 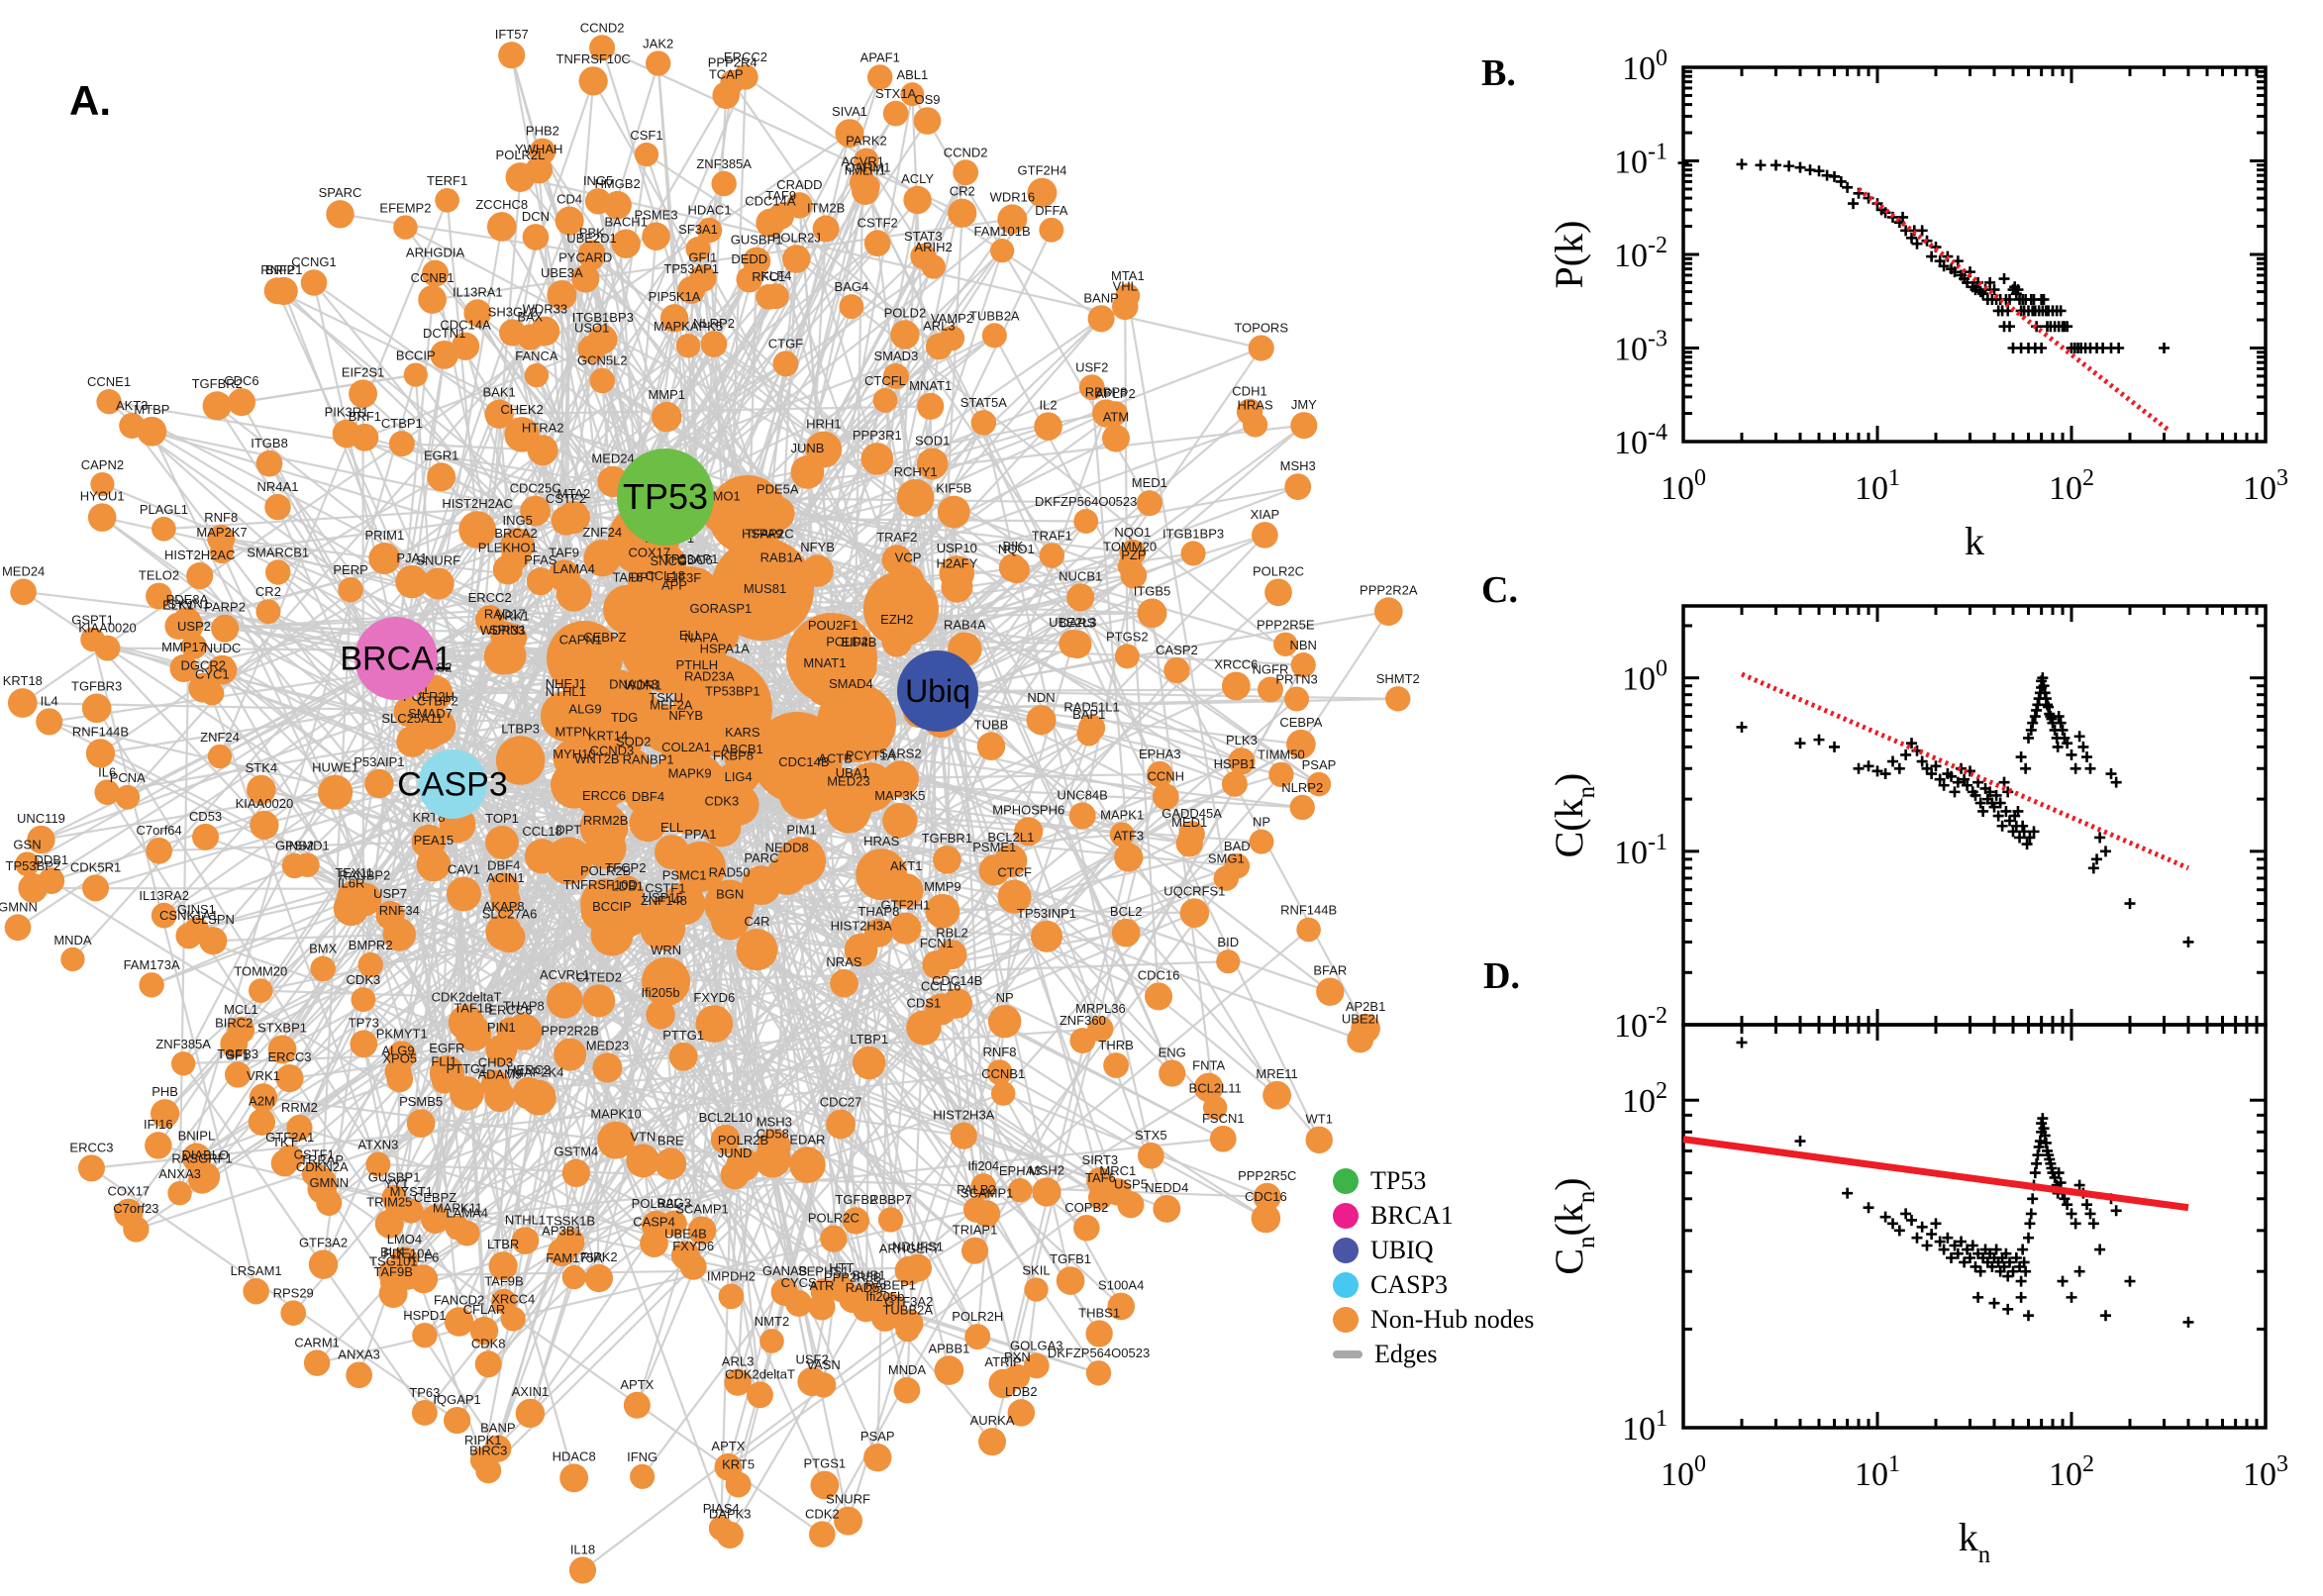 What do you see at coordinates (524, 1007) in the screenshot?
I see `network-node-label: THAP8` at bounding box center [524, 1007].